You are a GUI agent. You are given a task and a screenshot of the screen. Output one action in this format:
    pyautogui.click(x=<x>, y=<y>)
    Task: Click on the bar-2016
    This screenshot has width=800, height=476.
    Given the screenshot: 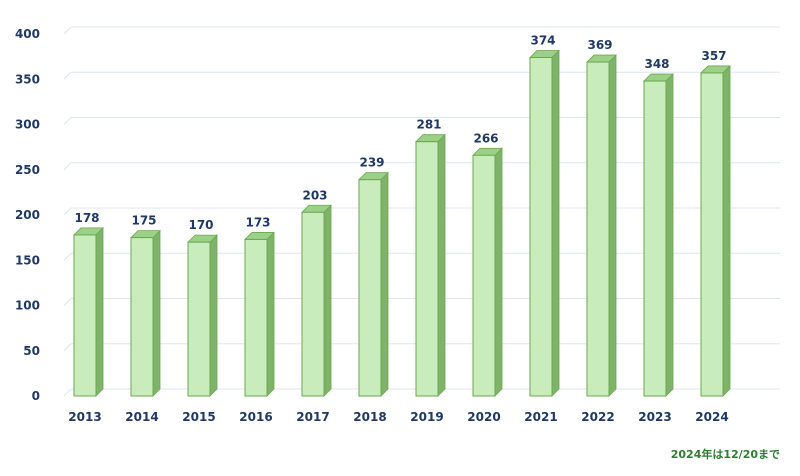 What is the action you would take?
    pyautogui.click(x=259, y=314)
    